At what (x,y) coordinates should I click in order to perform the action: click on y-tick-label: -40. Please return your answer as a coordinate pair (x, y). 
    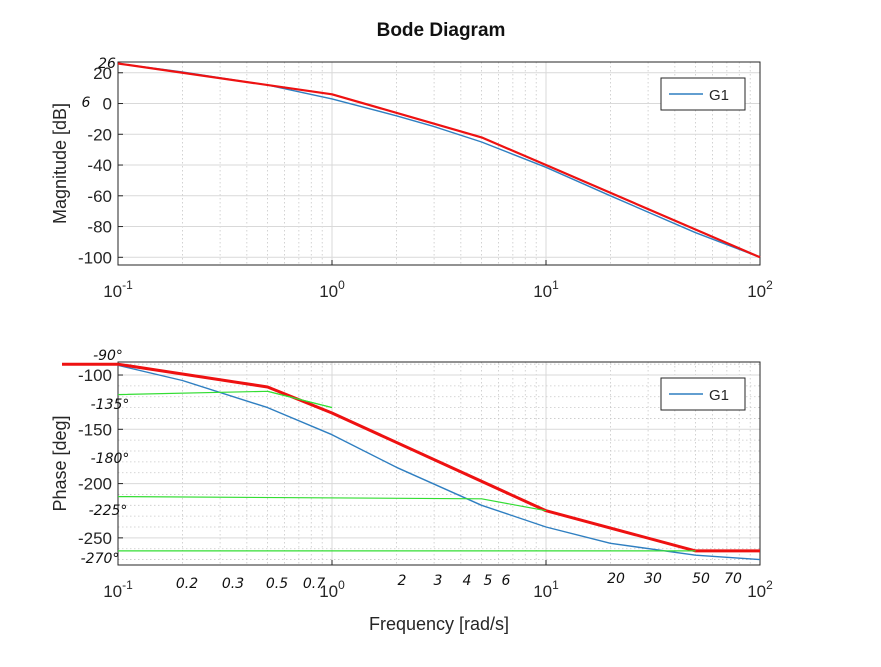
    Looking at the image, I should click on (99, 165).